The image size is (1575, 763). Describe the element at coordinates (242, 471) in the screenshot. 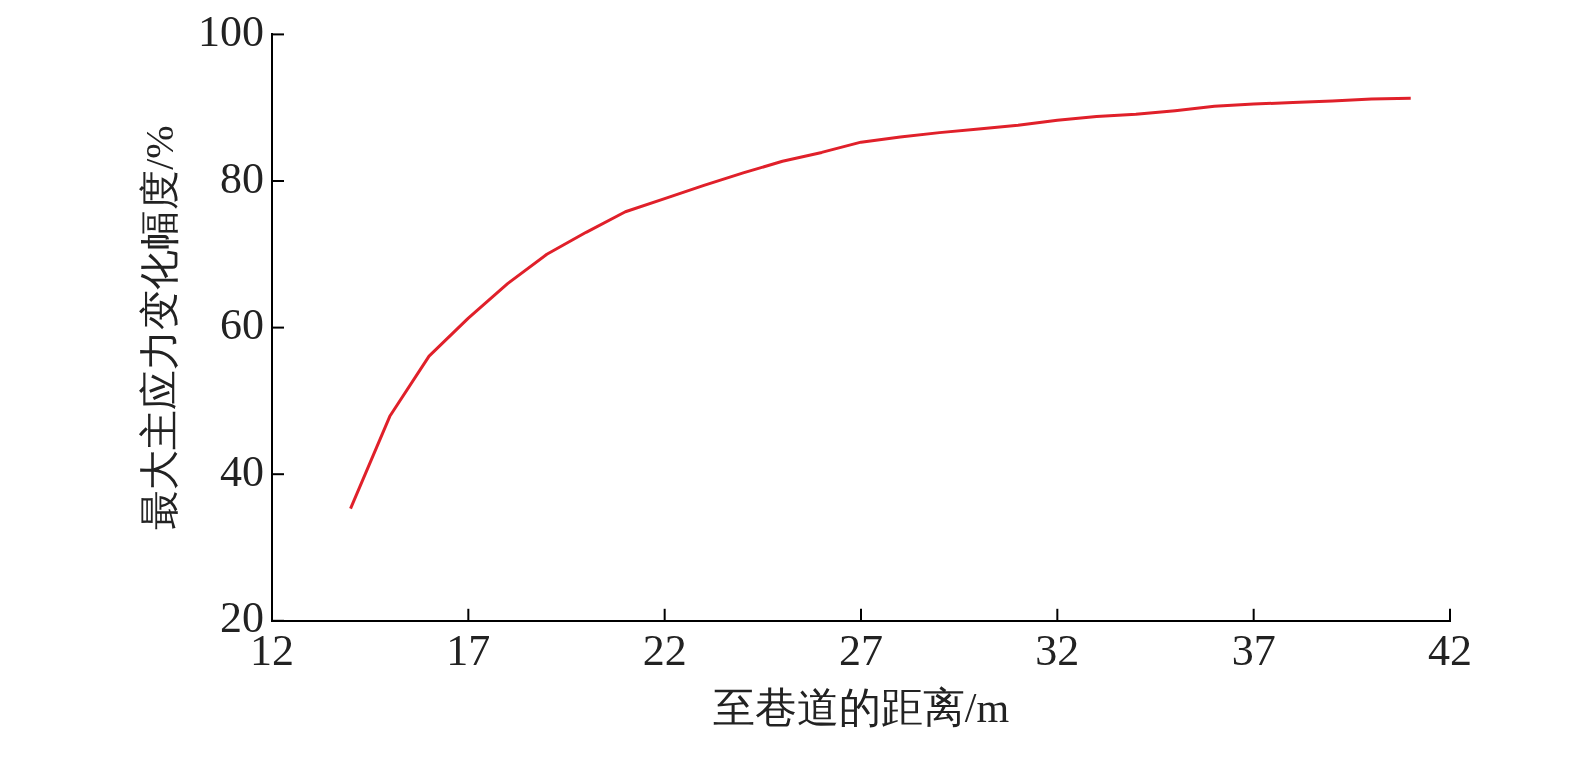

I see `y-tick-label: 40` at that location.